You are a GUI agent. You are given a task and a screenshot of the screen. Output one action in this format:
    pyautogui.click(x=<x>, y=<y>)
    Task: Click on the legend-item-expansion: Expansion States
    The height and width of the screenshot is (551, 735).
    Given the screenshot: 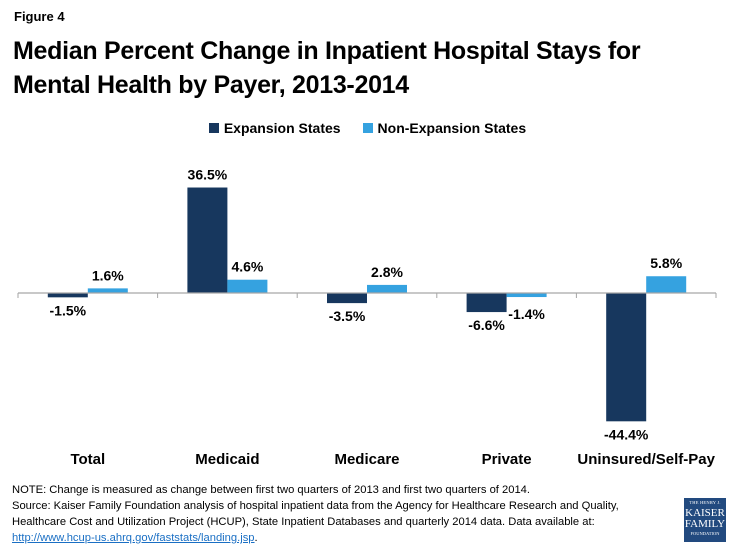 What is the action you would take?
    pyautogui.click(x=274, y=128)
    